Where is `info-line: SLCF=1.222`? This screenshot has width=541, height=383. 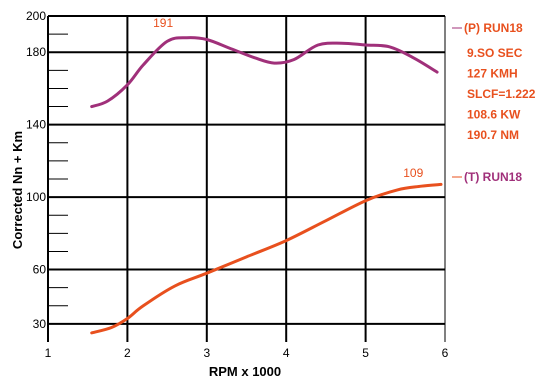
info-line: SLCF=1.222 is located at coordinates (501, 94).